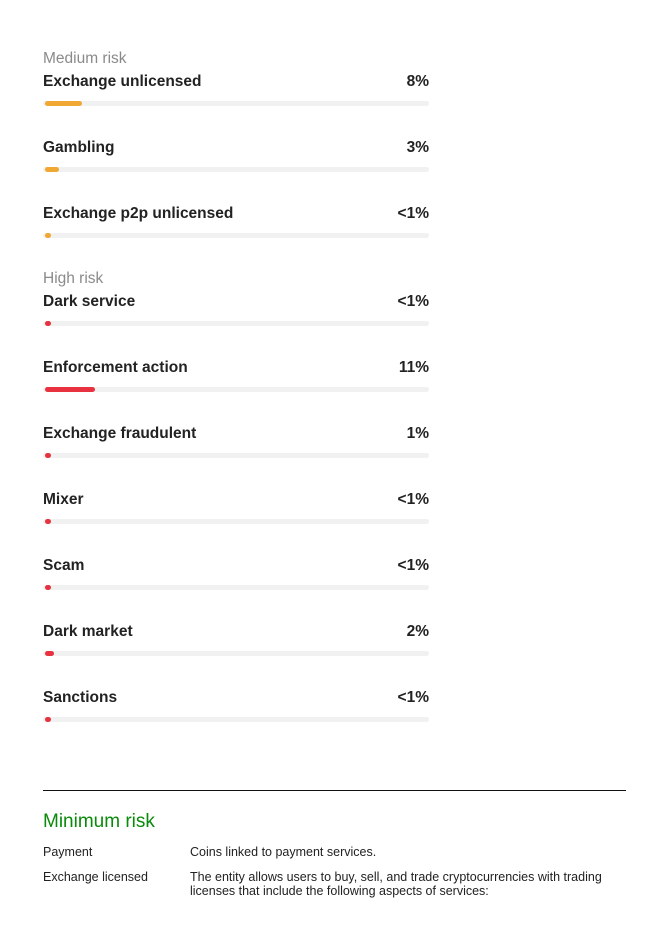  I want to click on risk-item-header: Dark service <1%, so click(236, 302).